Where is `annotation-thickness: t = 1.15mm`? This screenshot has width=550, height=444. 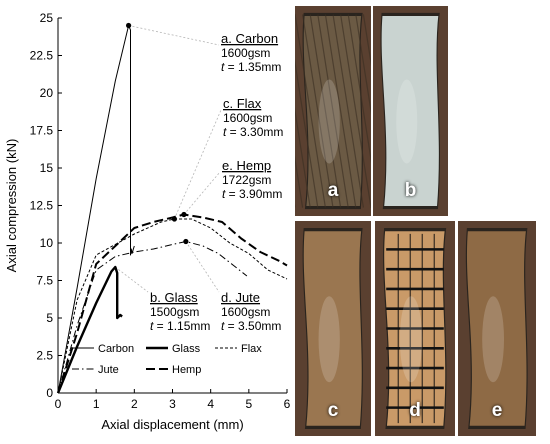
annotation-thickness: t = 1.15mm is located at coordinates (180, 326).